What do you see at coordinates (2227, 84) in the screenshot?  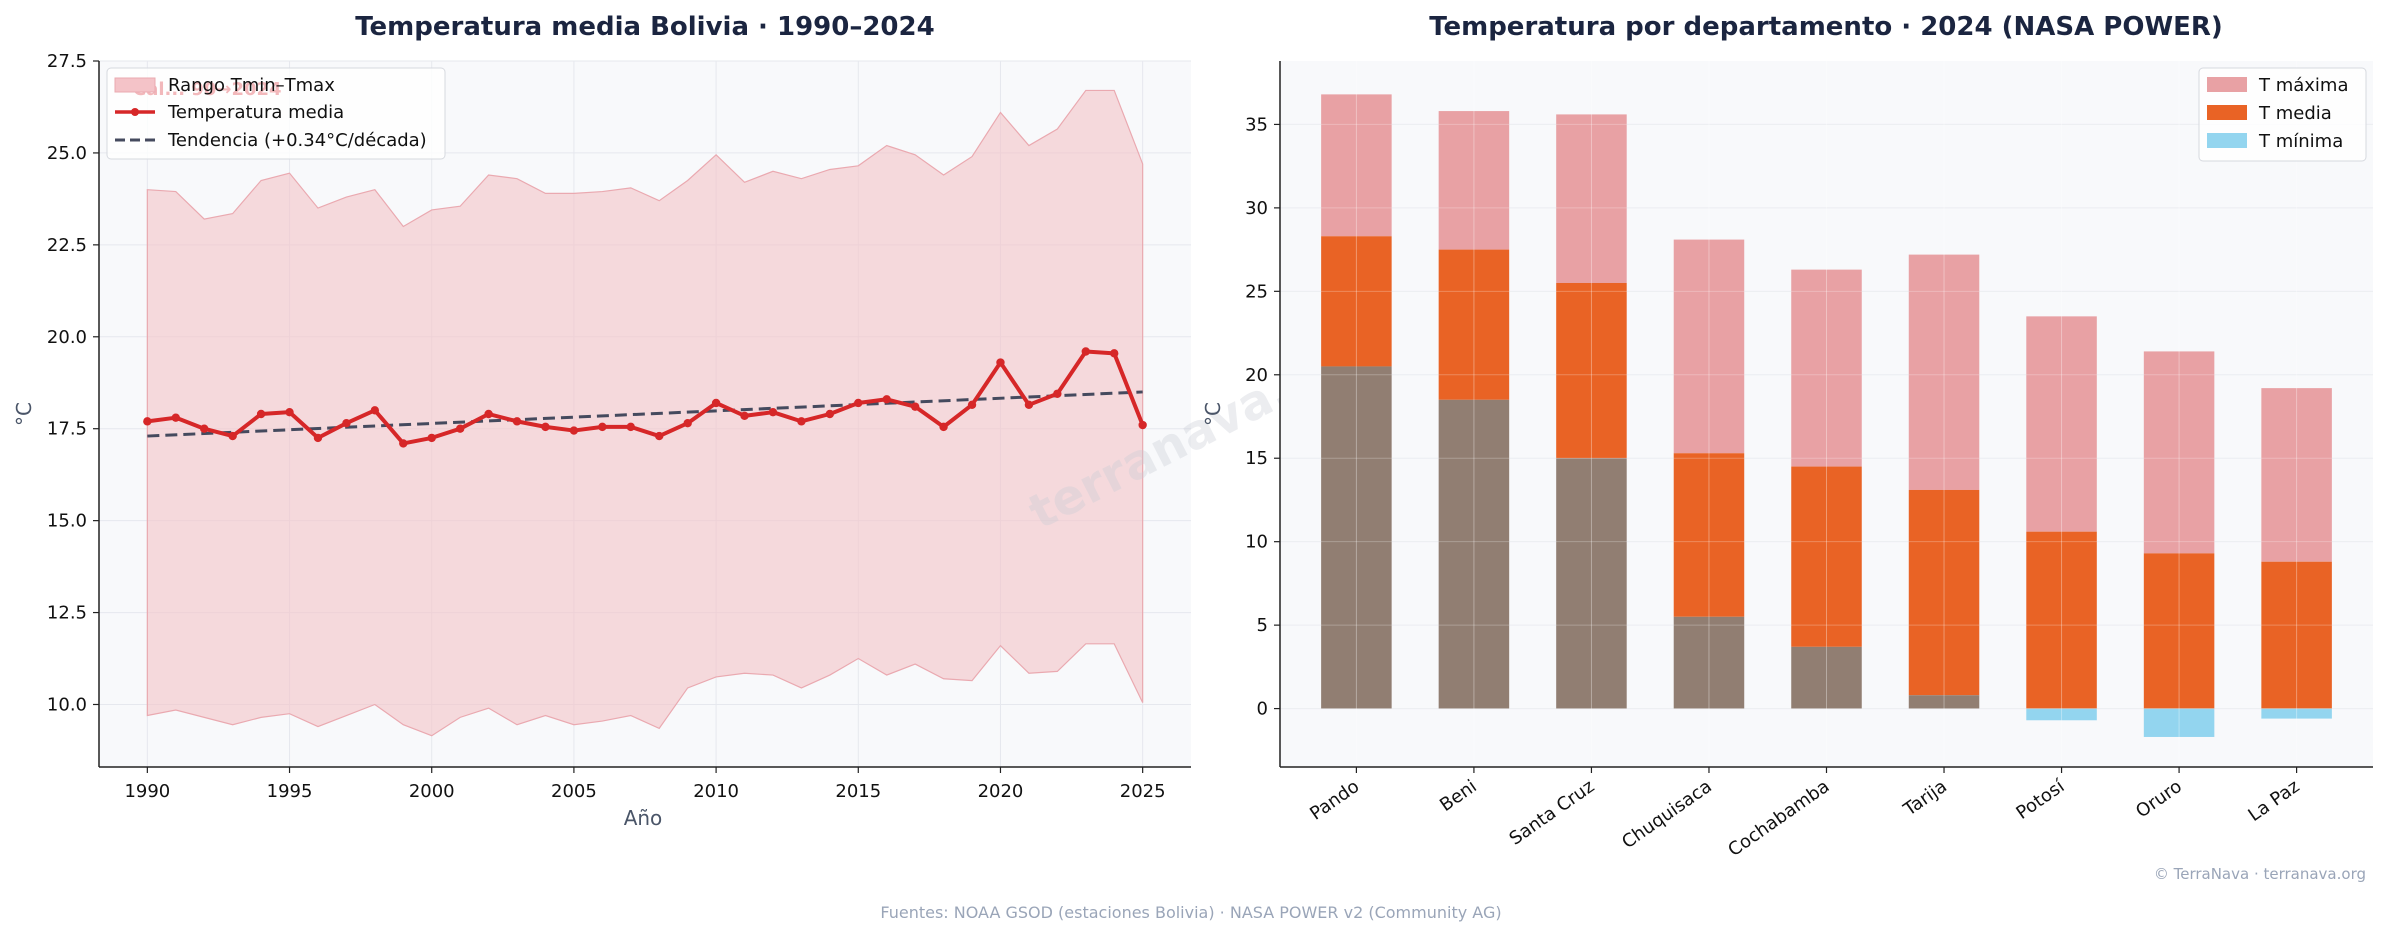 I see `legend-swatch-max` at bounding box center [2227, 84].